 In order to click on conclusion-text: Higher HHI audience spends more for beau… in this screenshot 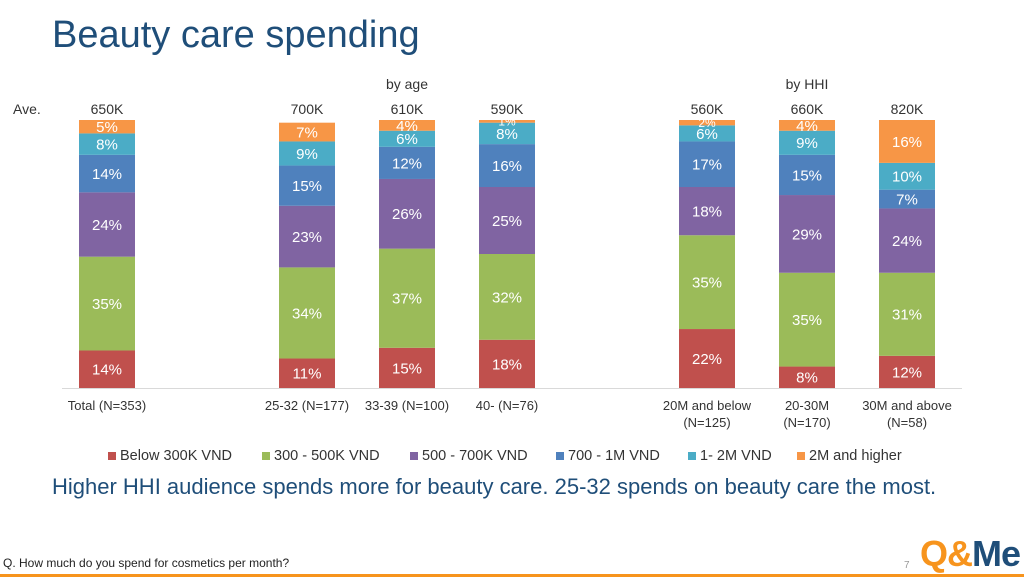, I will do `click(494, 486)`.